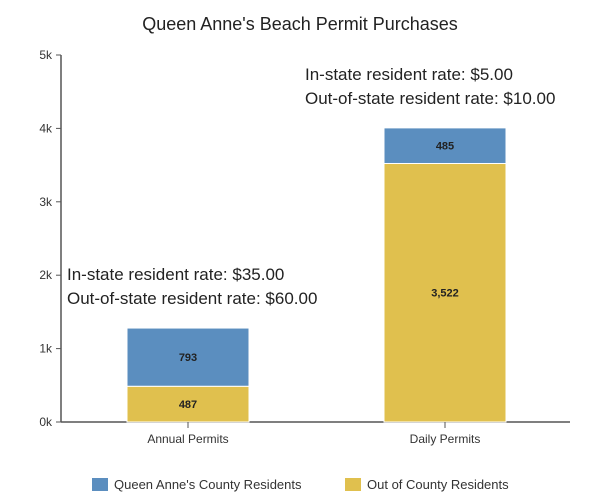 This screenshot has height=500, width=605. I want to click on legend-label: Queen Anne's County Residents, so click(208, 484).